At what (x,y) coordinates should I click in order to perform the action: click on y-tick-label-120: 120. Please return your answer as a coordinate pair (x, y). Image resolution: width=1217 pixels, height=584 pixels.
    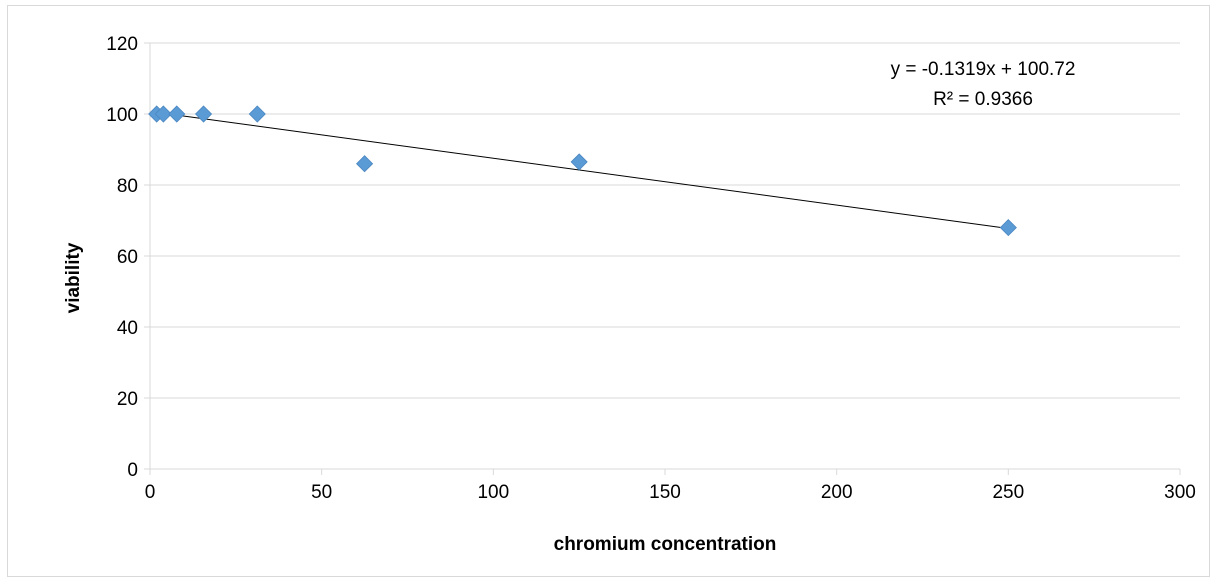
    Looking at the image, I should click on (122, 44).